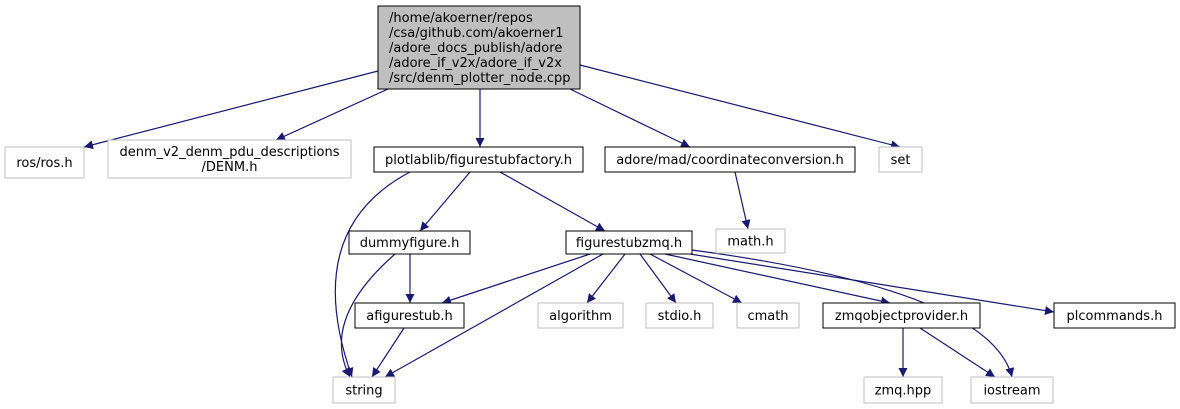 The height and width of the screenshot is (409, 1180). I want to click on node-box-figurestubfactory, so click(478, 159).